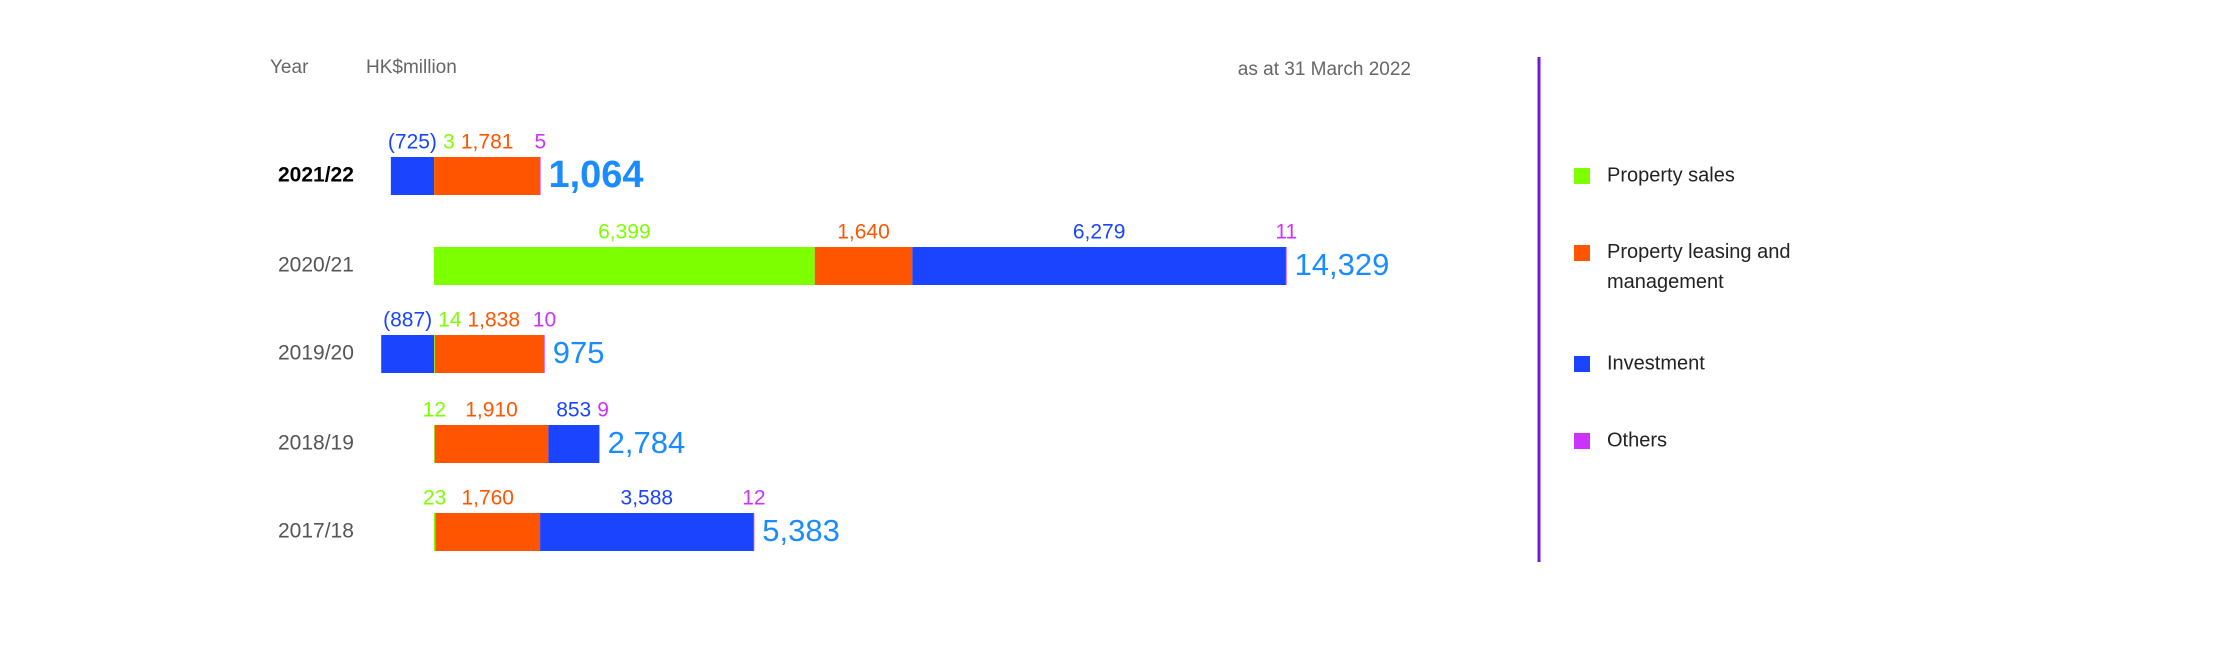 The height and width of the screenshot is (648, 2218). I want to click on value-label: 1,760, so click(487, 498).